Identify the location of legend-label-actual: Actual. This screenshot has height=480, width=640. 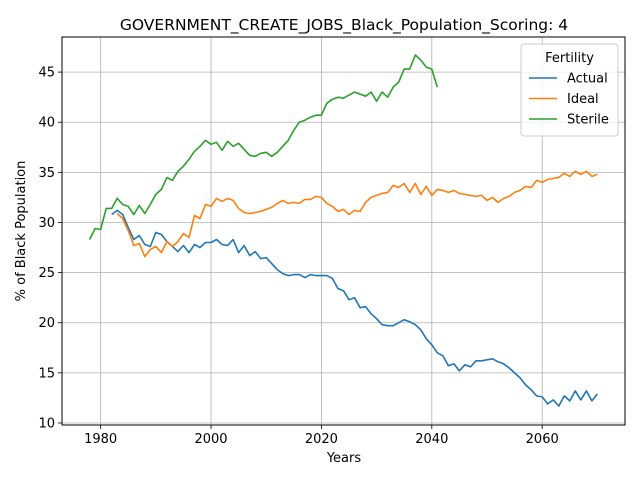
(587, 79).